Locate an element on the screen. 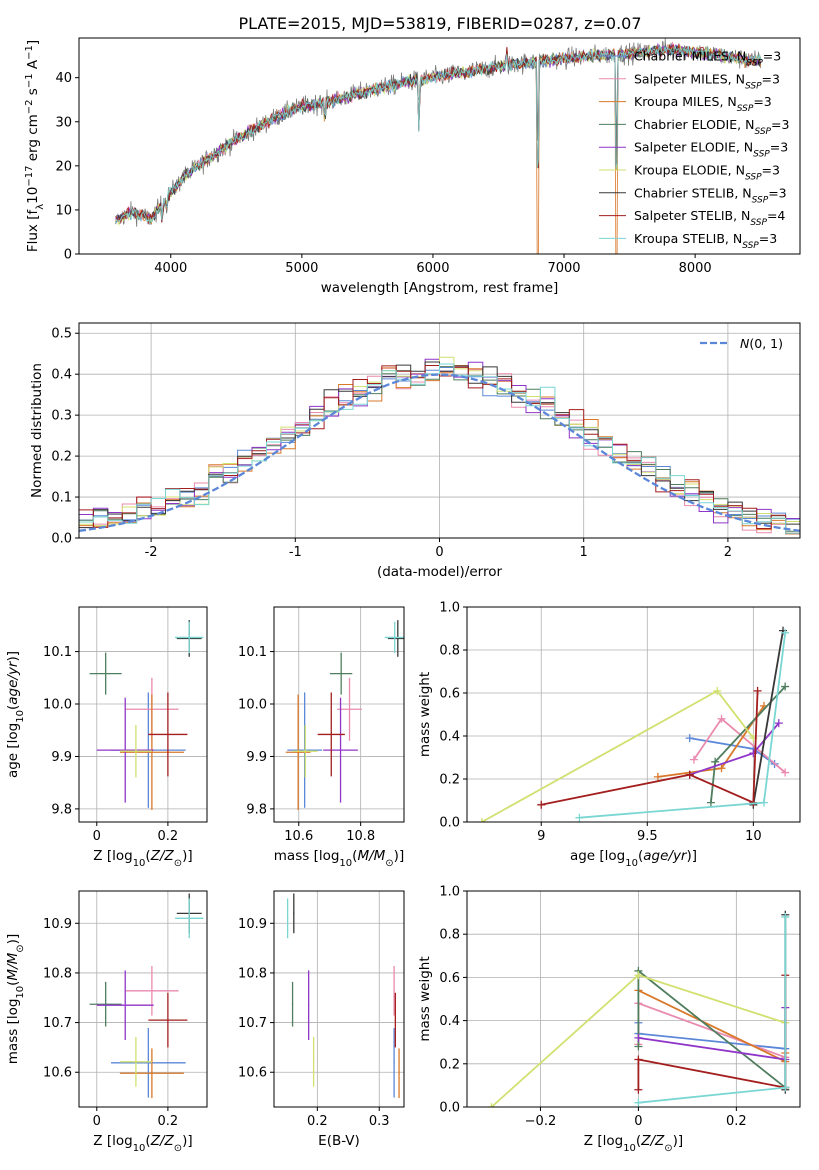 The height and width of the screenshot is (1170, 819). mass_vs_ebv-grid is located at coordinates (339, 999).